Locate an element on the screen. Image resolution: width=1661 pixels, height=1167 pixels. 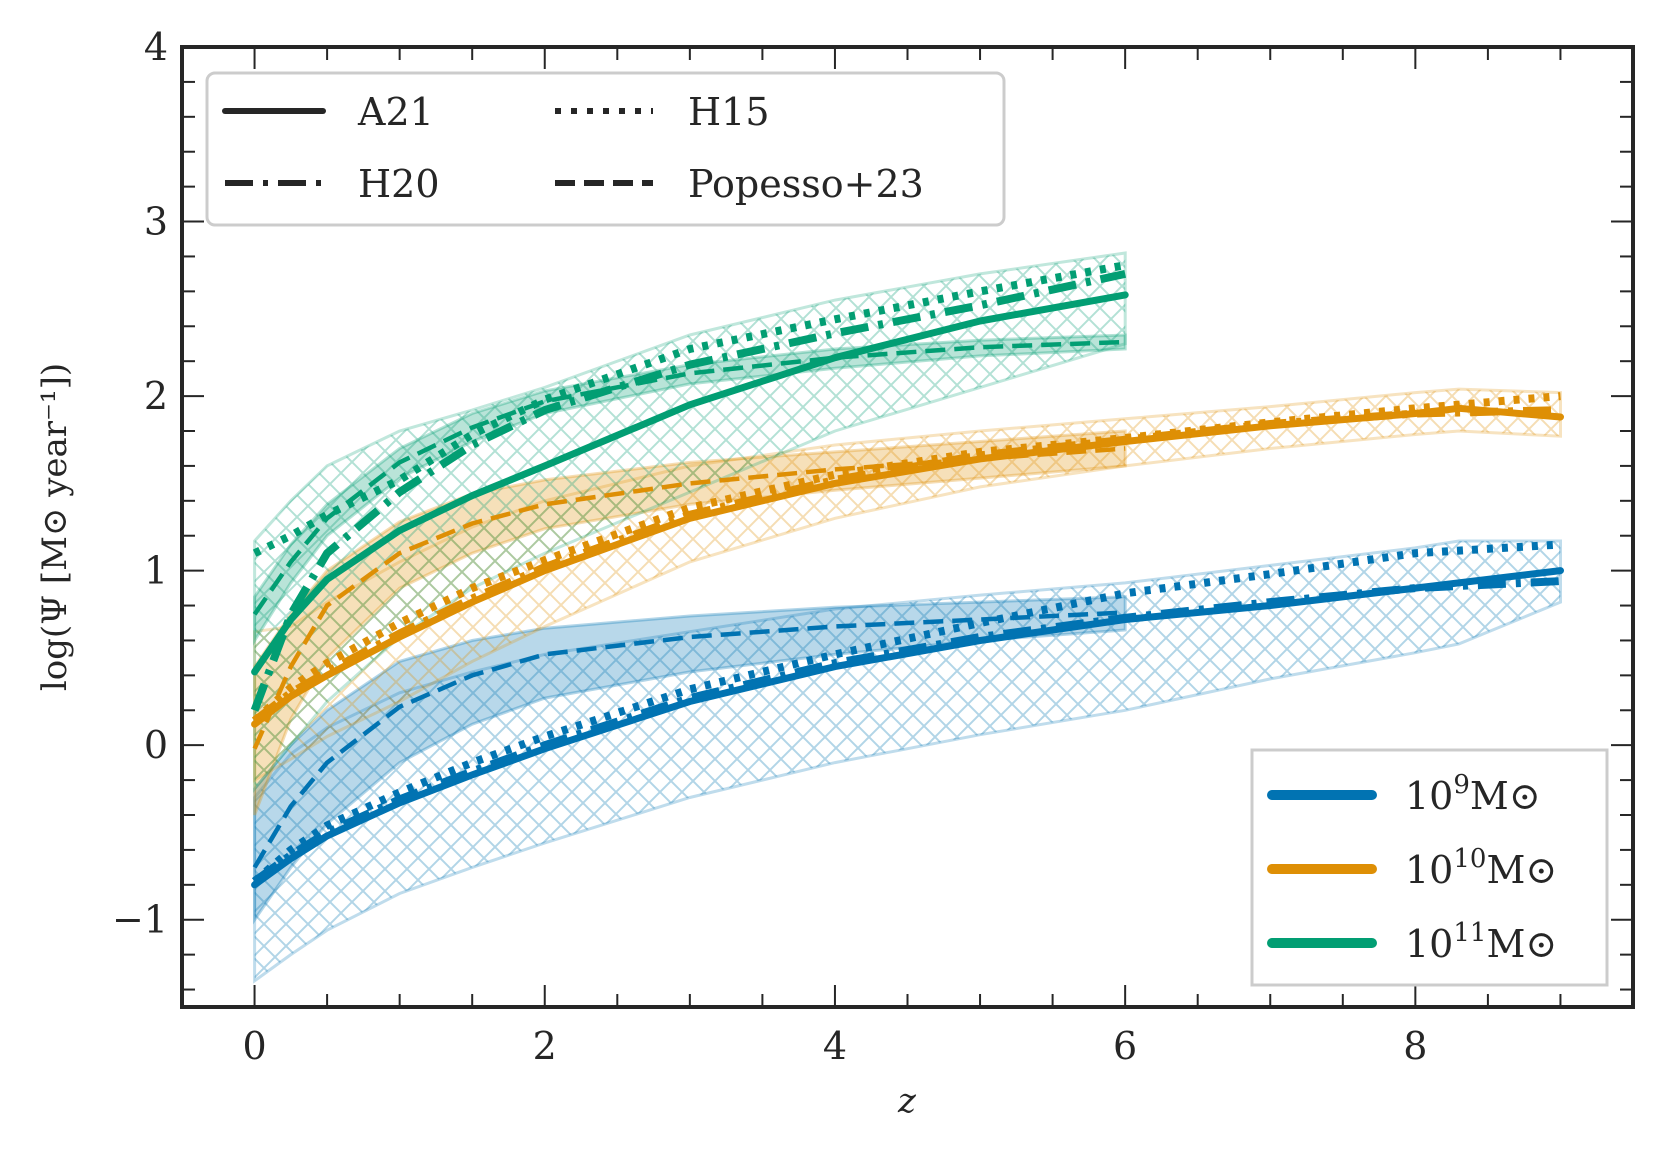
y-tick-label: 2 is located at coordinates (156, 396).